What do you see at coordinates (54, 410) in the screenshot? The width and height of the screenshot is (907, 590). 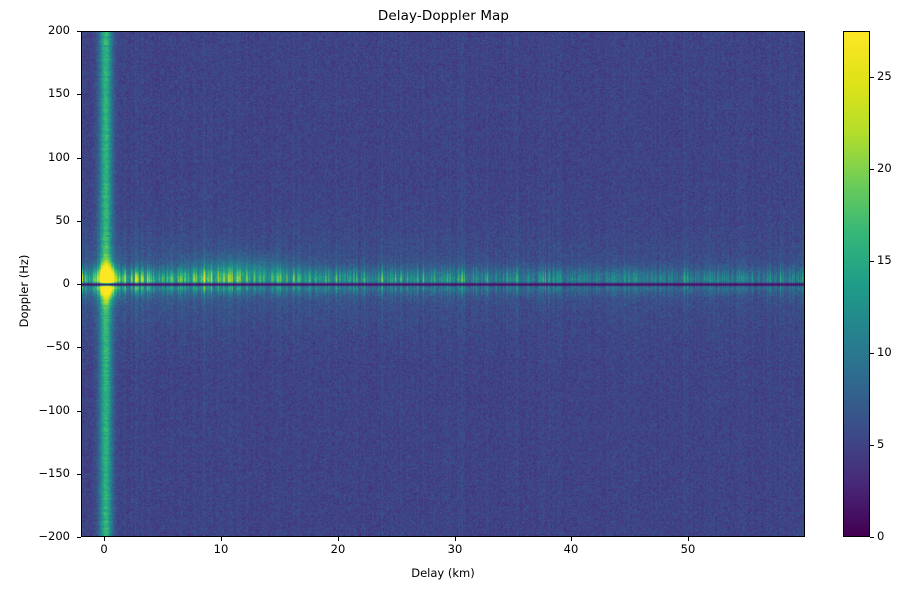 I see `y-tick-label: −100` at bounding box center [54, 410].